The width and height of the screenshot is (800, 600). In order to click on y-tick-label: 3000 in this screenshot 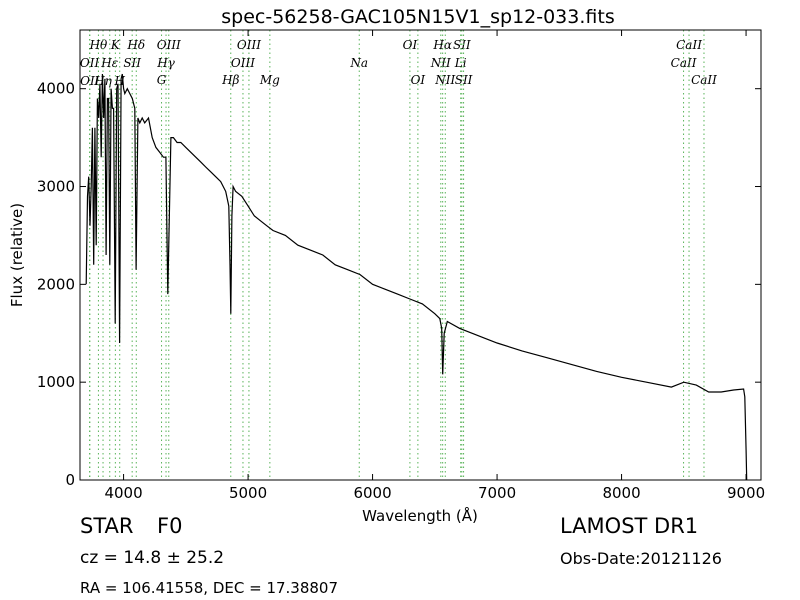, I will do `click(56, 187)`.